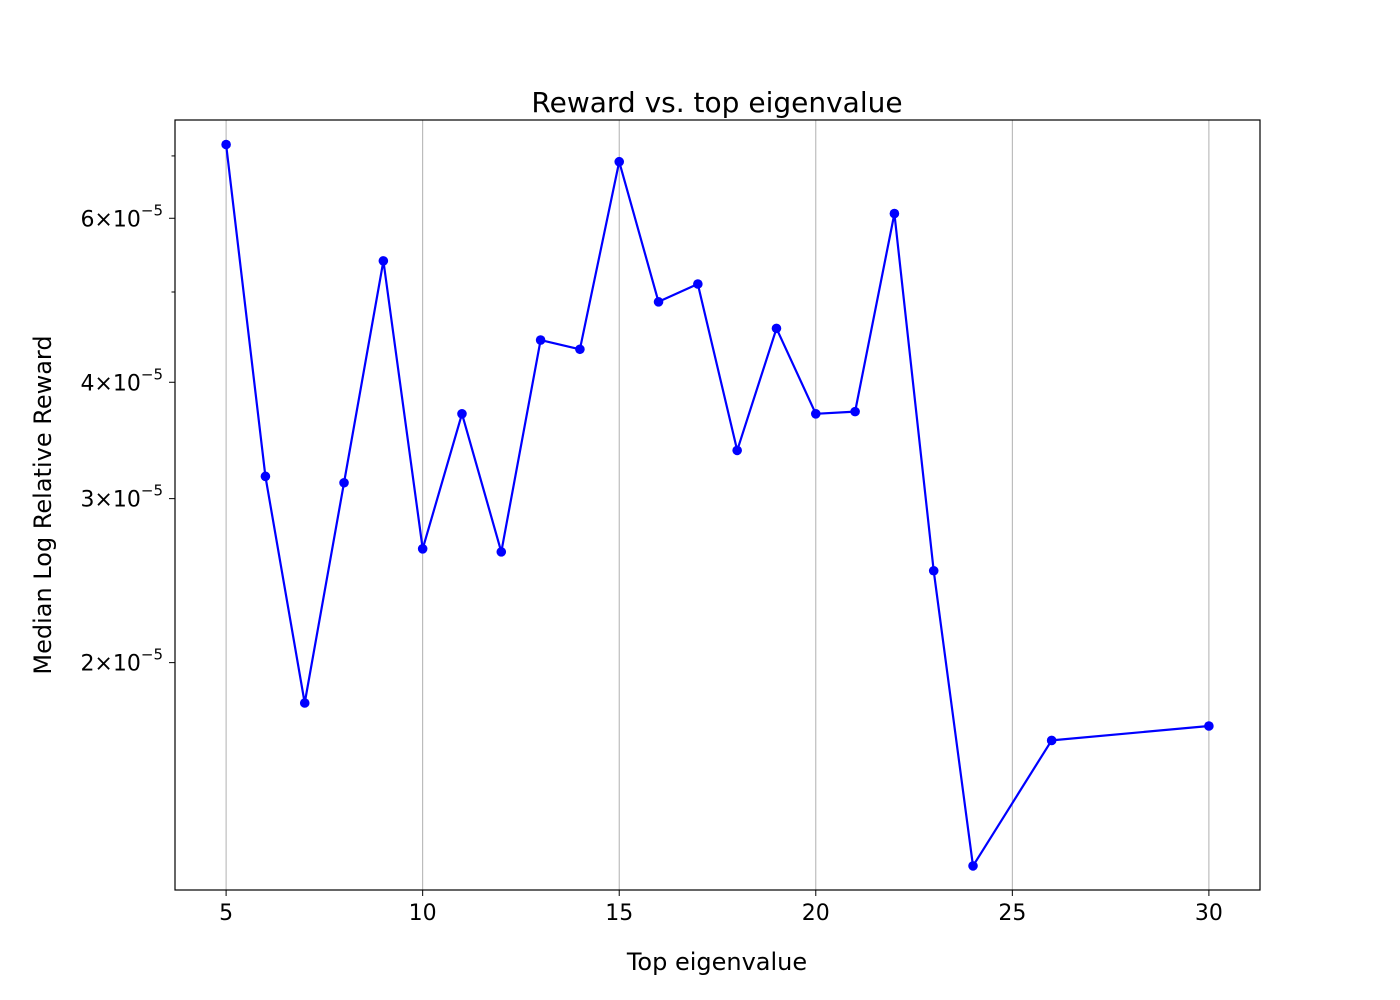 The width and height of the screenshot is (1400, 1000). What do you see at coordinates (226, 913) in the screenshot?
I see `x-tick-label: 5` at bounding box center [226, 913].